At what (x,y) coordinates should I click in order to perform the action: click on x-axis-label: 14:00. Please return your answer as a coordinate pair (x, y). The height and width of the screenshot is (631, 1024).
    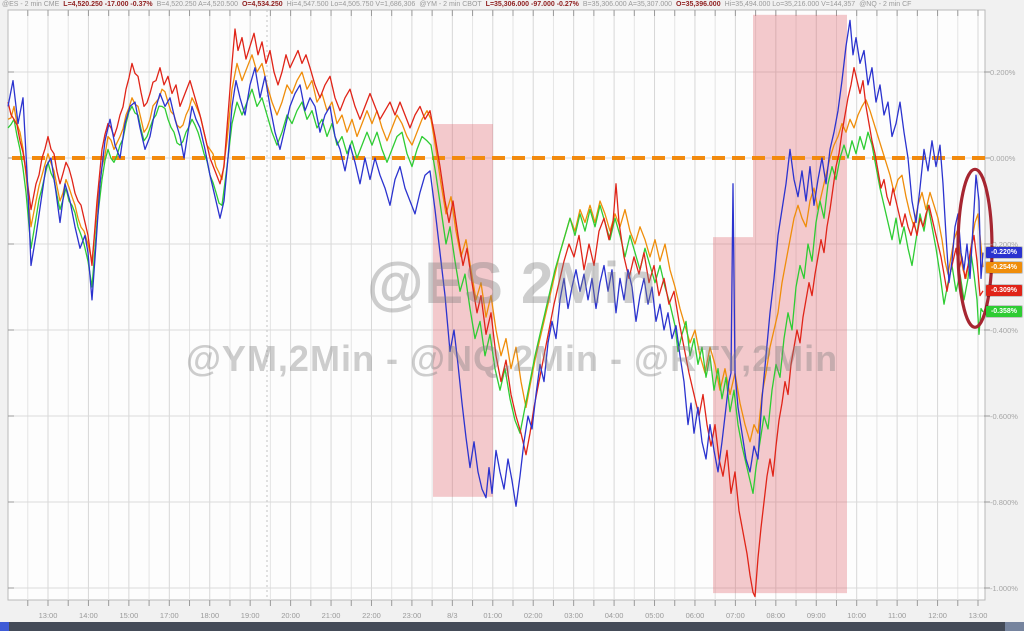
    Looking at the image, I should click on (88, 615).